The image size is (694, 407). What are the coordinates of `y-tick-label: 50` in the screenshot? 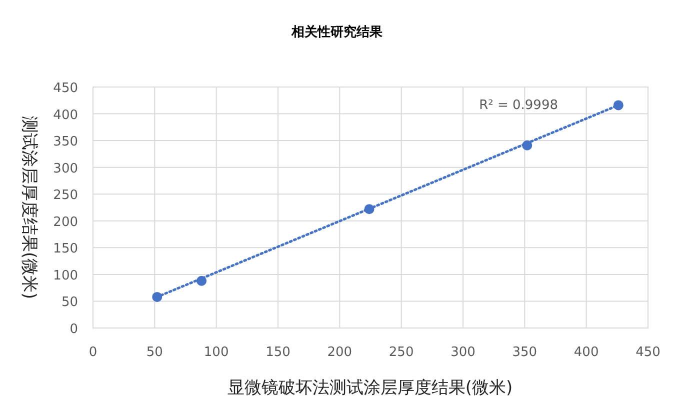 It's located at (69, 302).